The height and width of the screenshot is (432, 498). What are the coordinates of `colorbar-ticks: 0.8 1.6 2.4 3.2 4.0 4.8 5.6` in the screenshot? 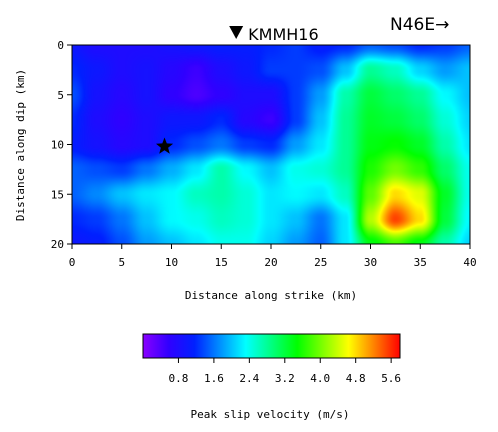 It's located at (285, 371).